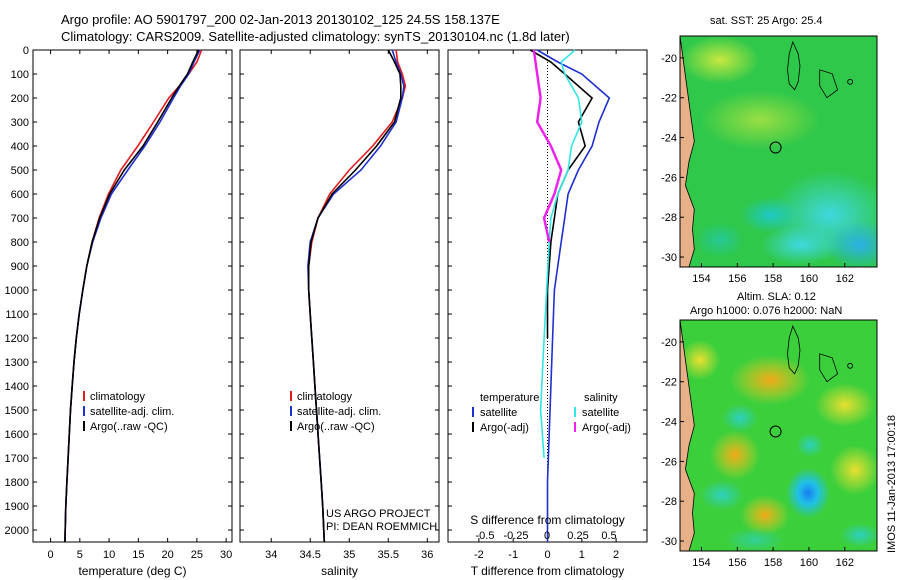 The height and width of the screenshot is (580, 900). I want to click on y-tick-label: 100, so click(20, 75).